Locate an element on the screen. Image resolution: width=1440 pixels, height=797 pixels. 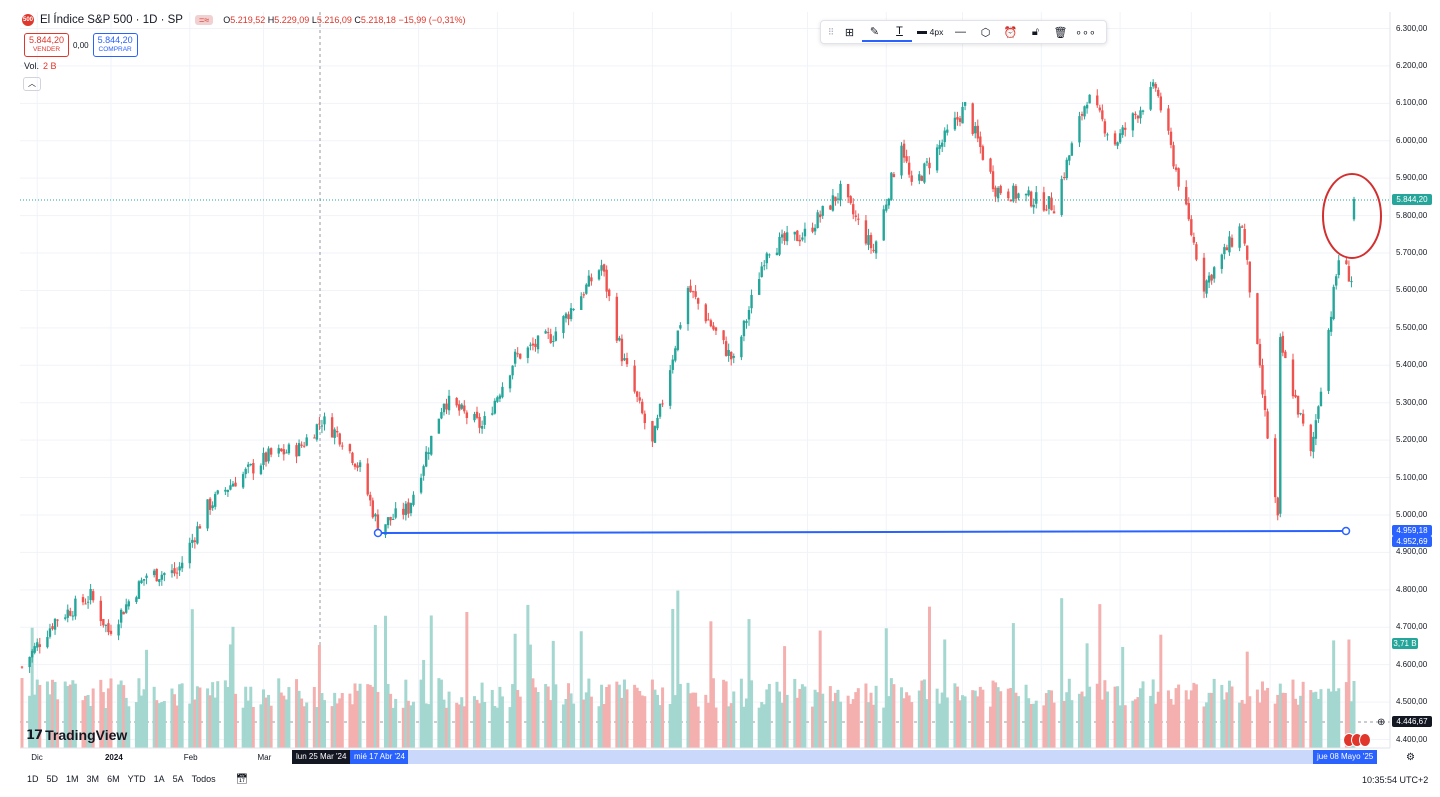
events-flags-icon is located at coordinates (1357, 740).